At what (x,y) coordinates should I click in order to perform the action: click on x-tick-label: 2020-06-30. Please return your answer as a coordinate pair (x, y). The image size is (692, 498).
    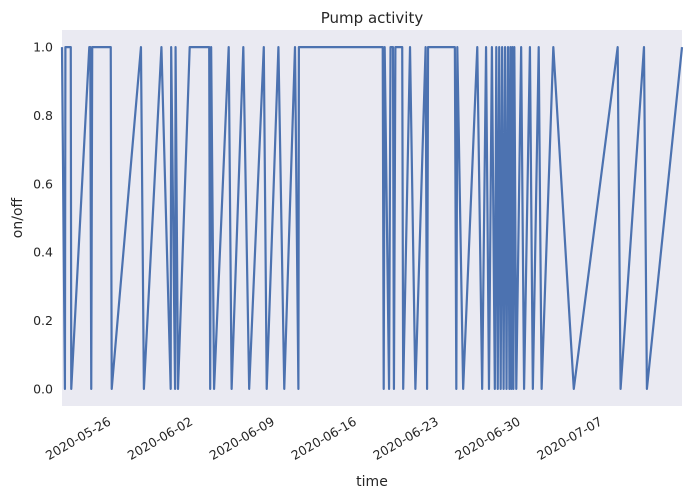
    Looking at the image, I should click on (487, 438).